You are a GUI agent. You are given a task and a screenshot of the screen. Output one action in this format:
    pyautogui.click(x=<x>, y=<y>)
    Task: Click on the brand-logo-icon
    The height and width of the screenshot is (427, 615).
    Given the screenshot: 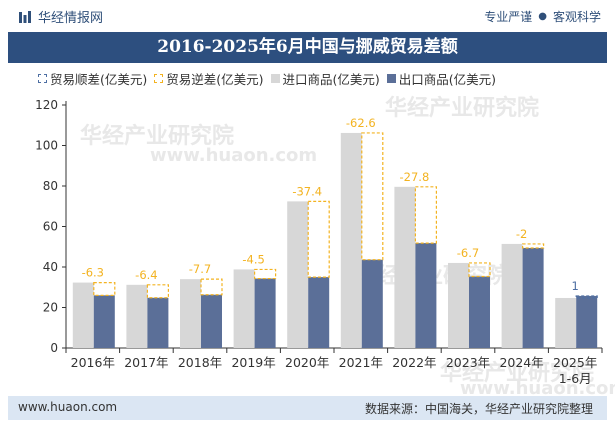 What is the action you would take?
    pyautogui.click(x=25, y=16)
    